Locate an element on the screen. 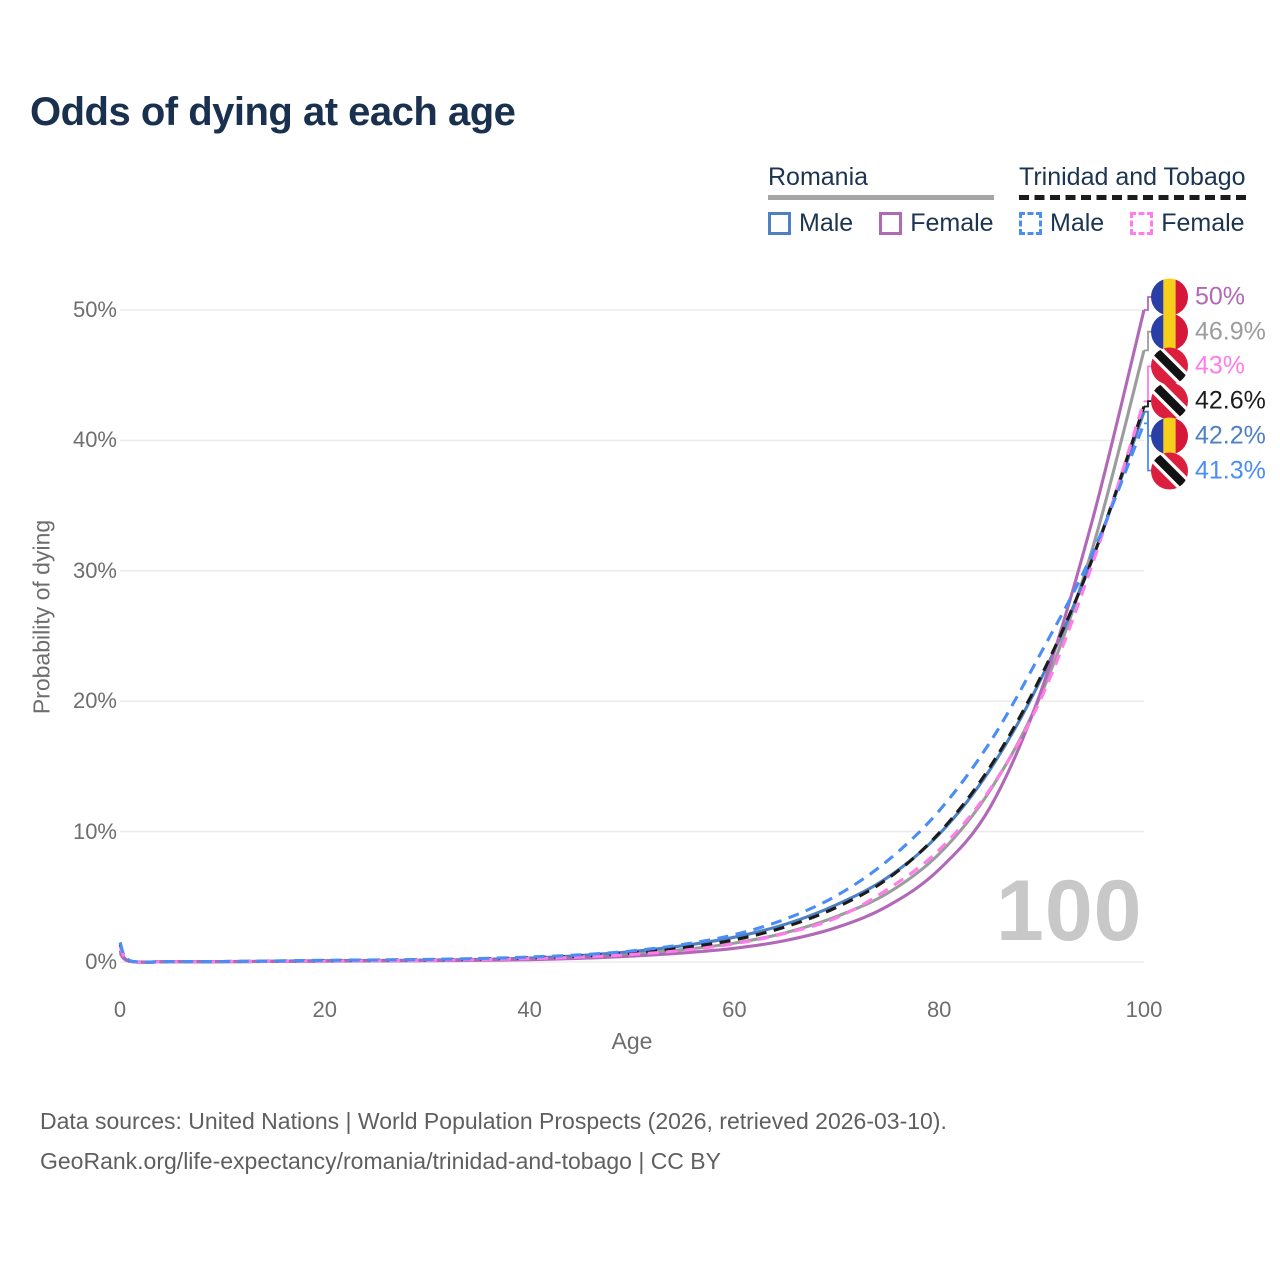  legend-group-trinidad: Trinidad and Tobago Male Female is located at coordinates (1132, 200).